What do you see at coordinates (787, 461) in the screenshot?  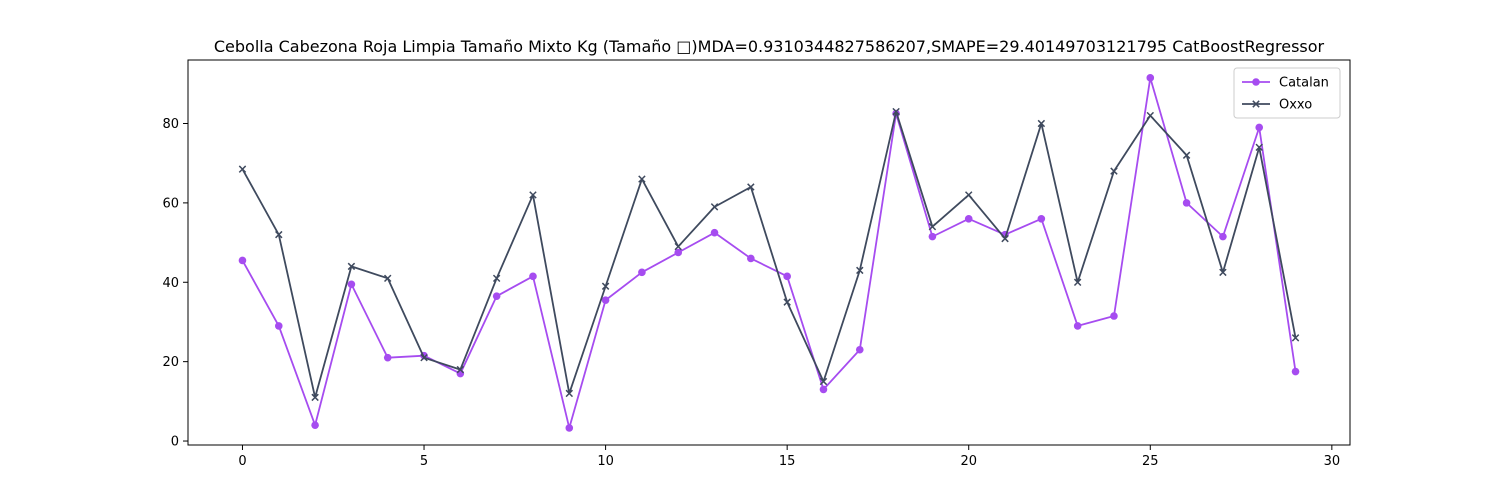 I see `x-tick-label: 15` at bounding box center [787, 461].